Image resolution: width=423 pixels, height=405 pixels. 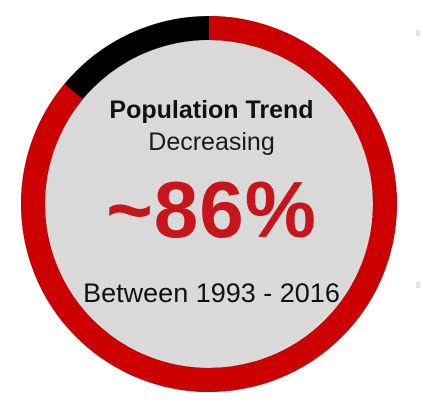 What do you see at coordinates (211, 142) in the screenshot?
I see `trend-direction-label: Decreasing` at bounding box center [211, 142].